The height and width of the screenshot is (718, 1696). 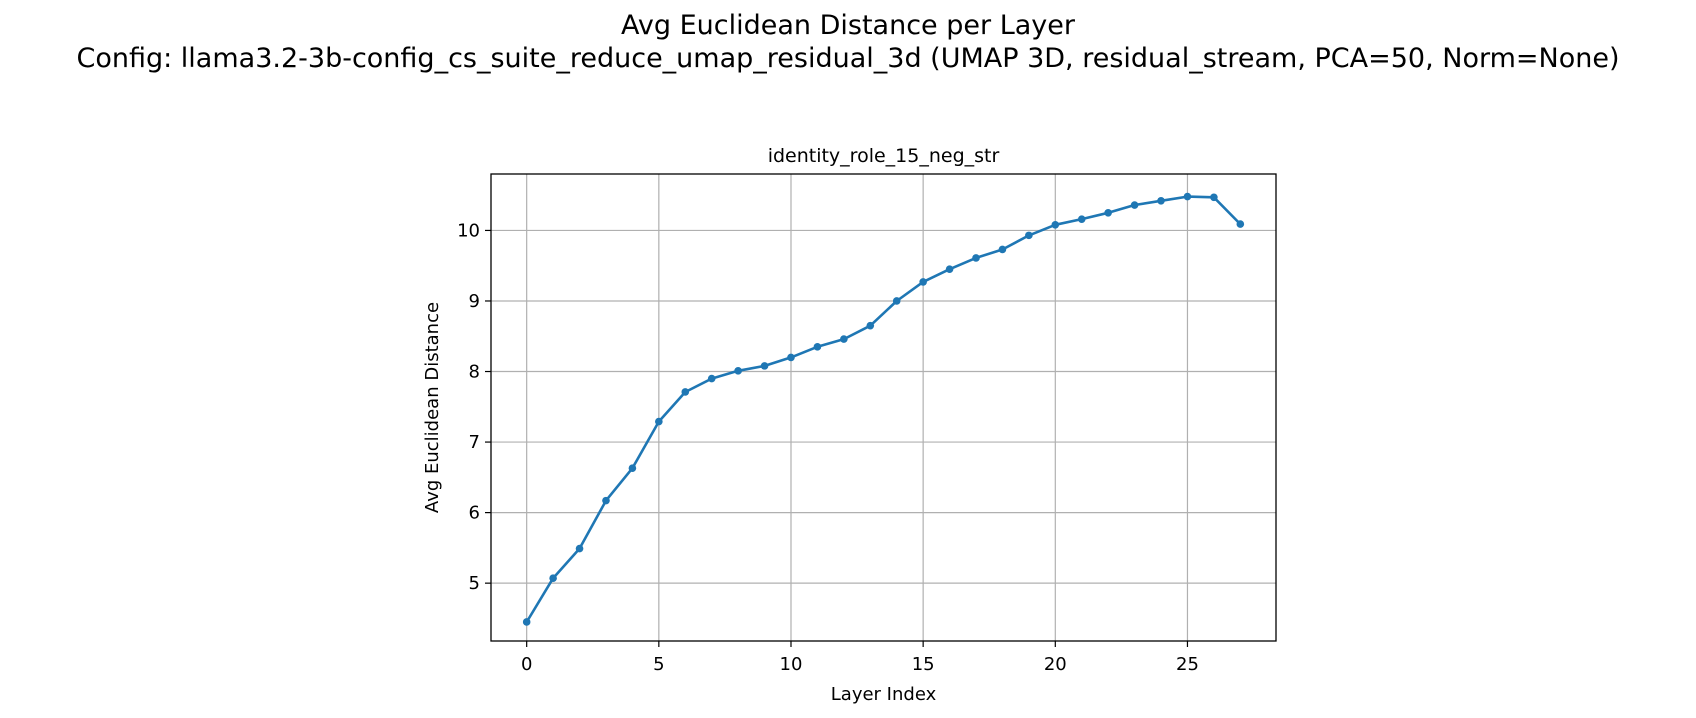 I want to click on x-tick-label: 10, so click(x=791, y=664).